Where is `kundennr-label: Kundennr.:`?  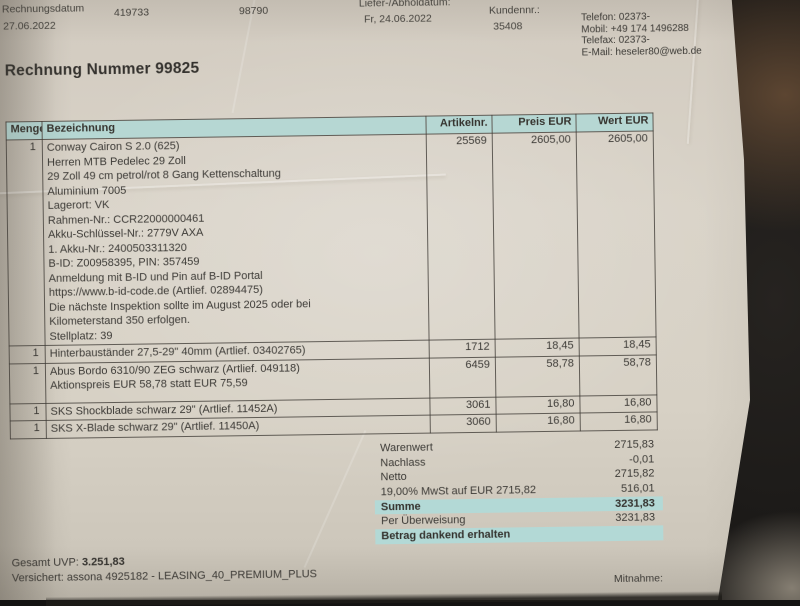
kundennr-label: Kundennr.: is located at coordinates (514, 10).